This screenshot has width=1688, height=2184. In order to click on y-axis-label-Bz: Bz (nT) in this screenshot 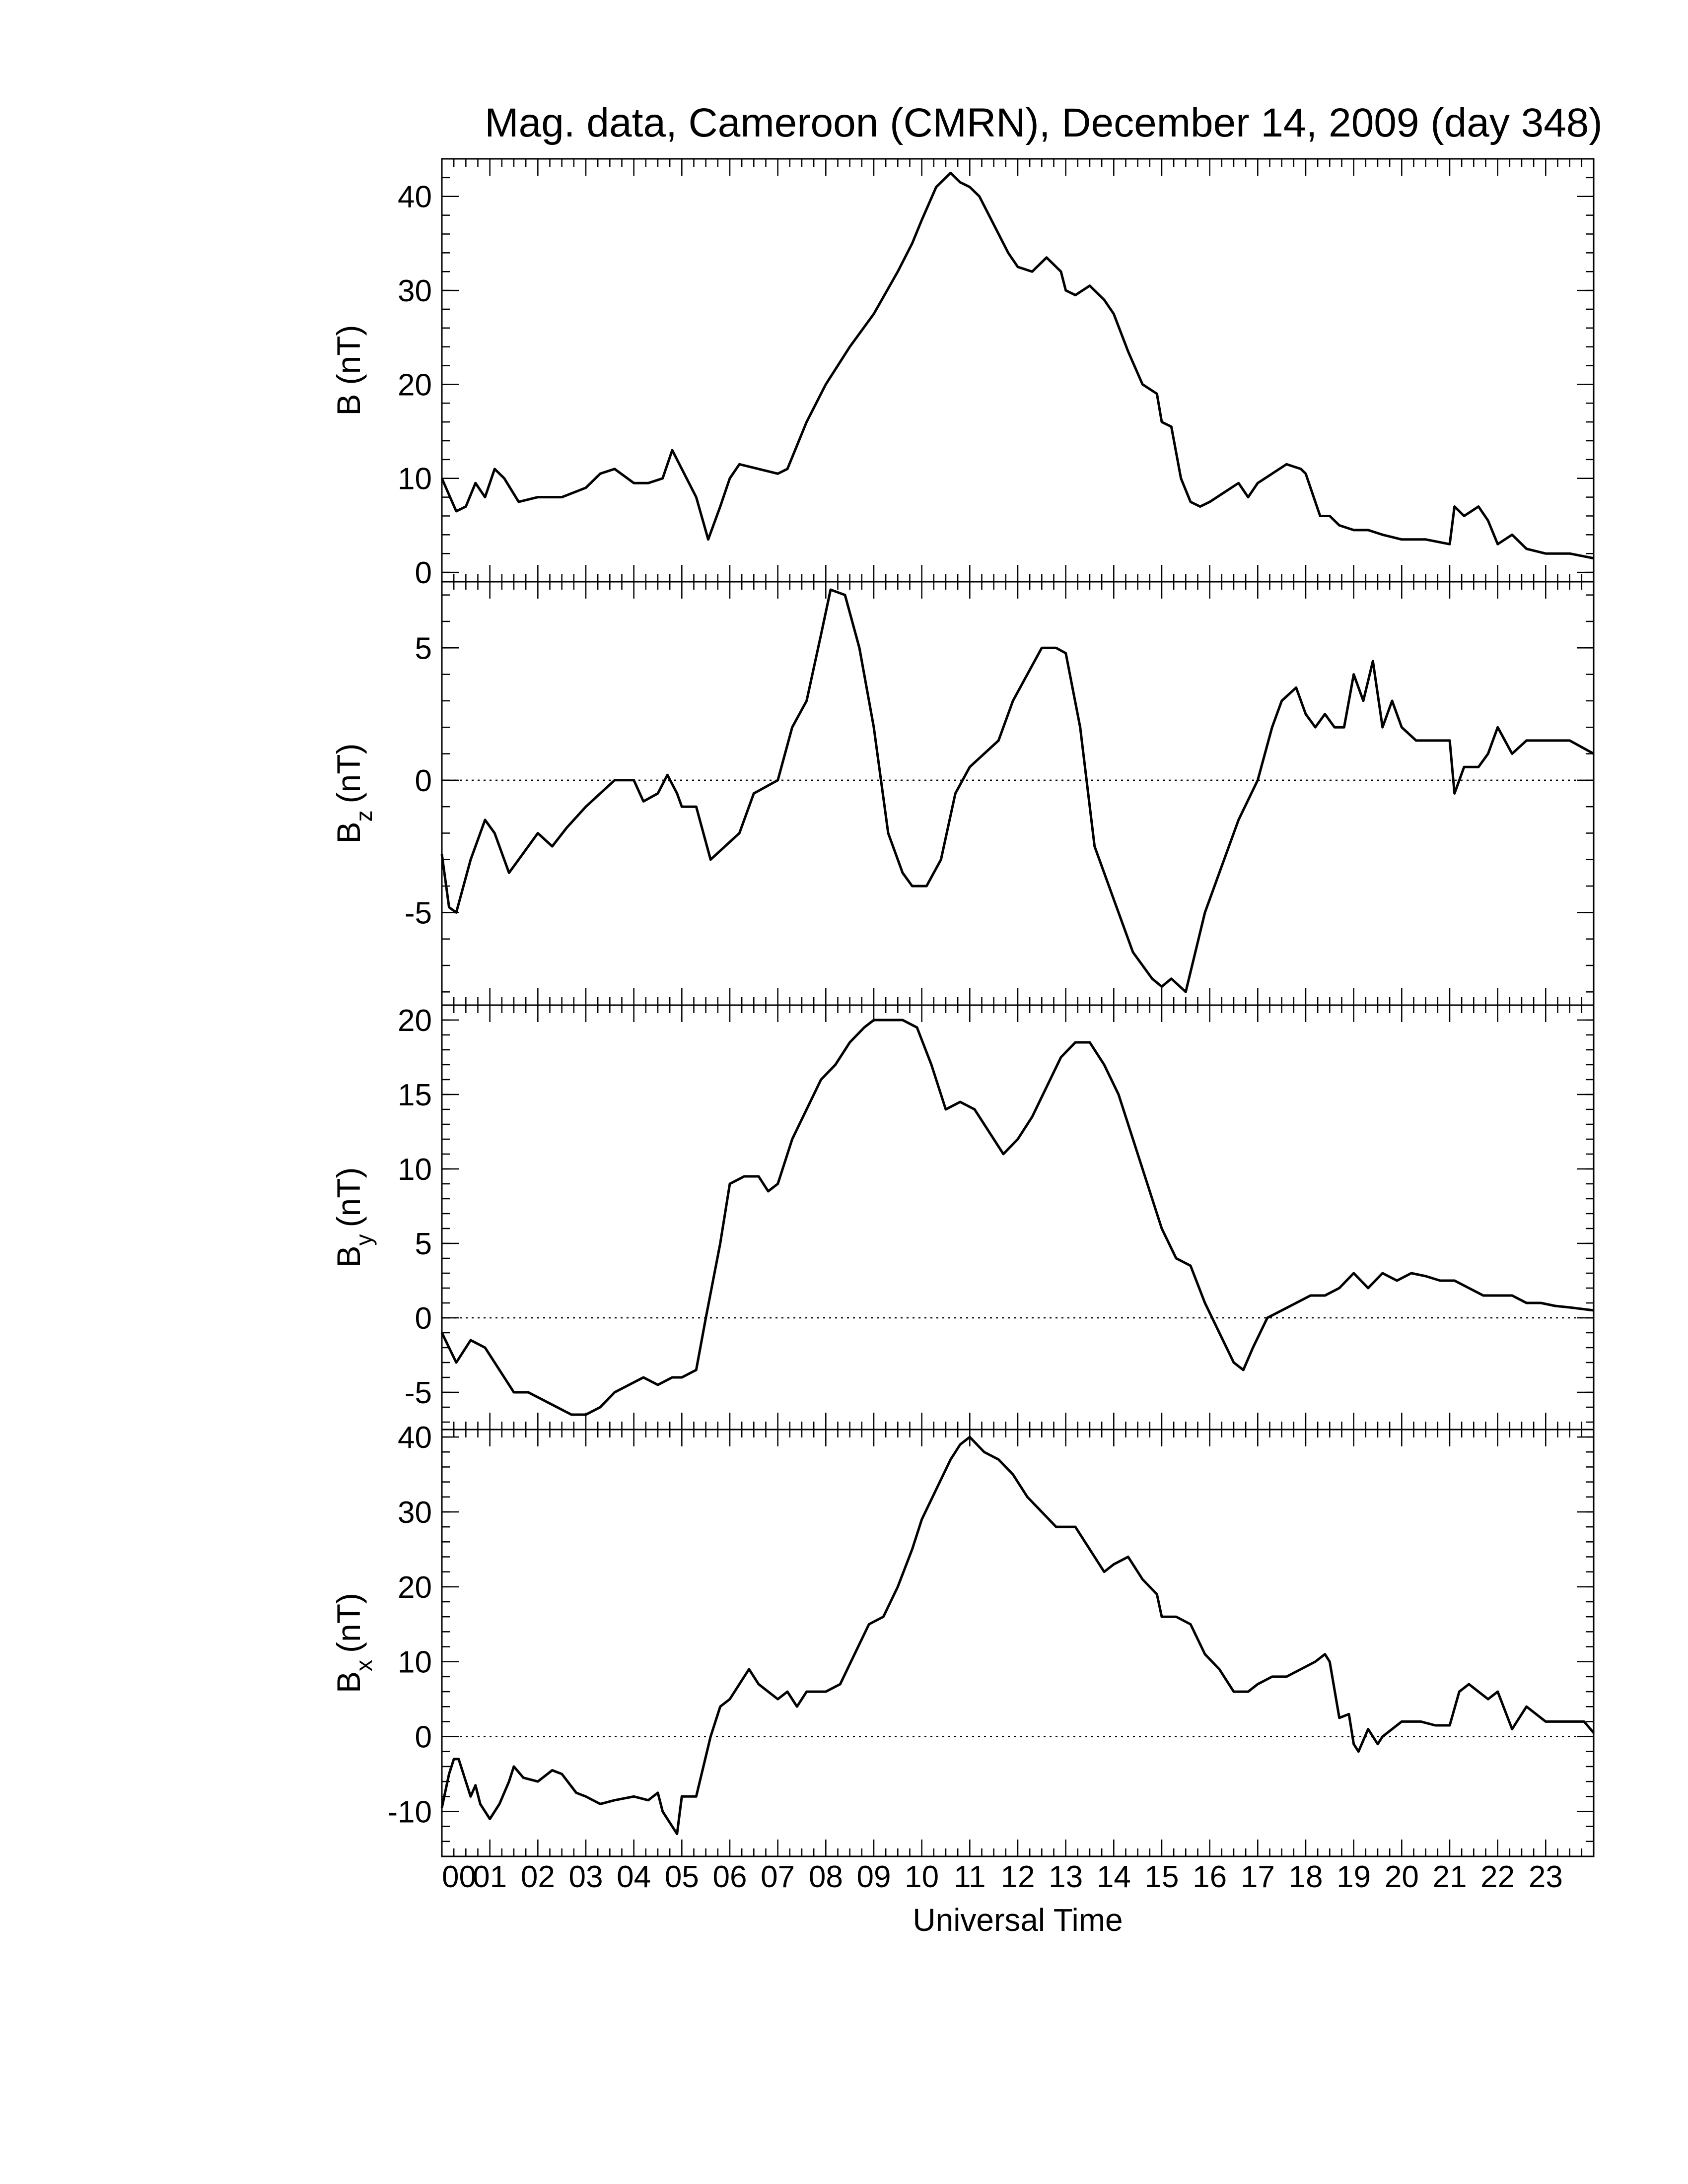, I will do `click(353, 793)`.